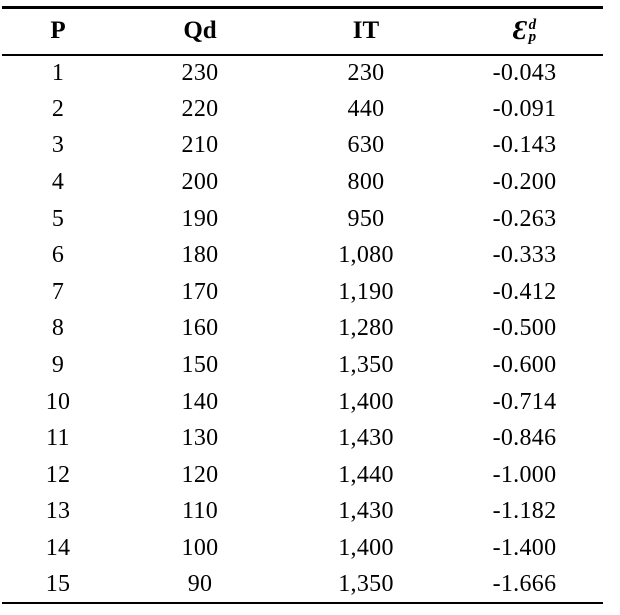 The height and width of the screenshot is (615, 620). I want to click on cell-quantity-demanded: 230, so click(200, 72).